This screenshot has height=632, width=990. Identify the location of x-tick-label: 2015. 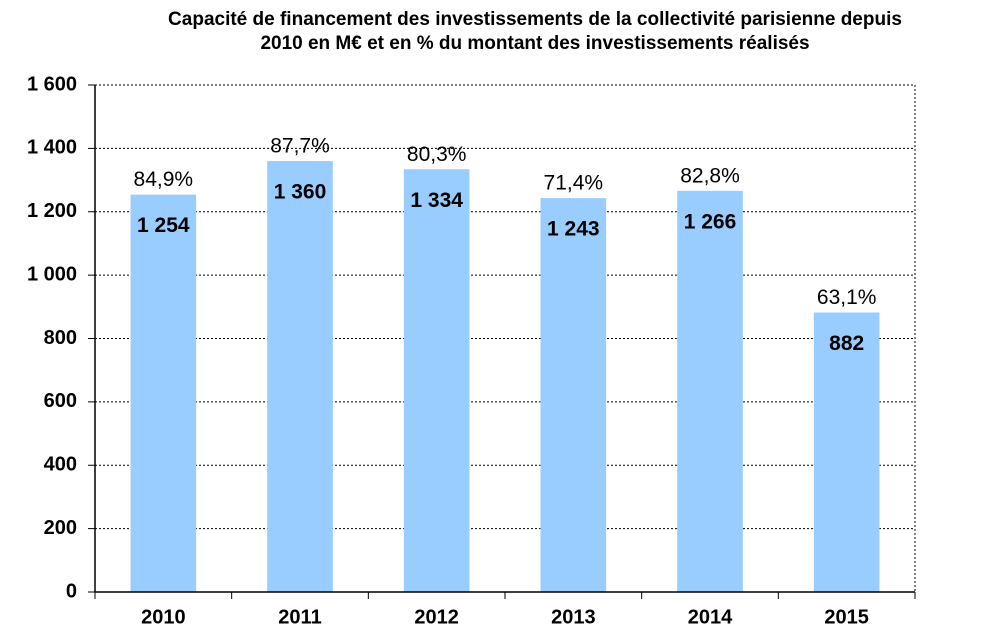
(846, 617).